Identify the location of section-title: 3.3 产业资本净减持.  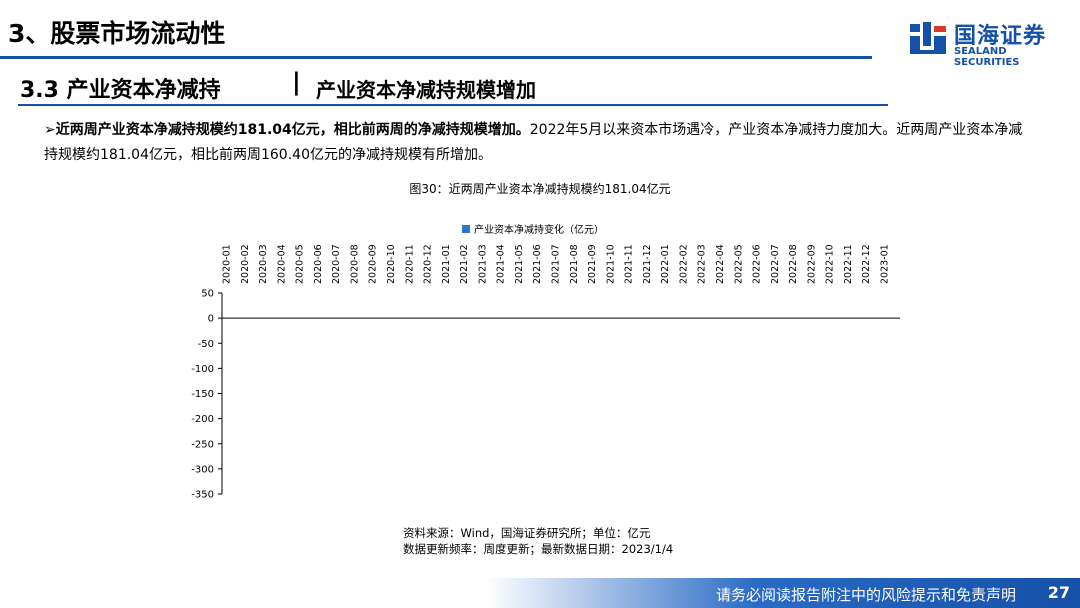
(120, 90).